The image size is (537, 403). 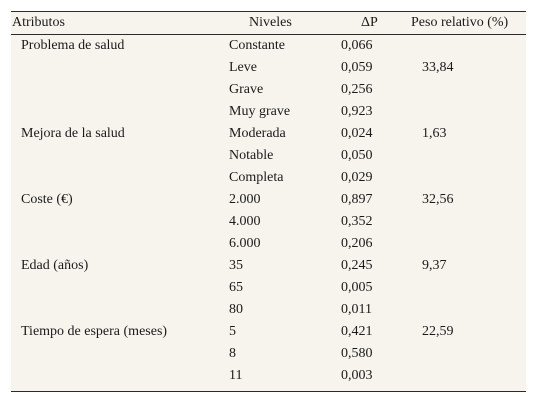 I want to click on cell-level: 80, so click(x=236, y=309).